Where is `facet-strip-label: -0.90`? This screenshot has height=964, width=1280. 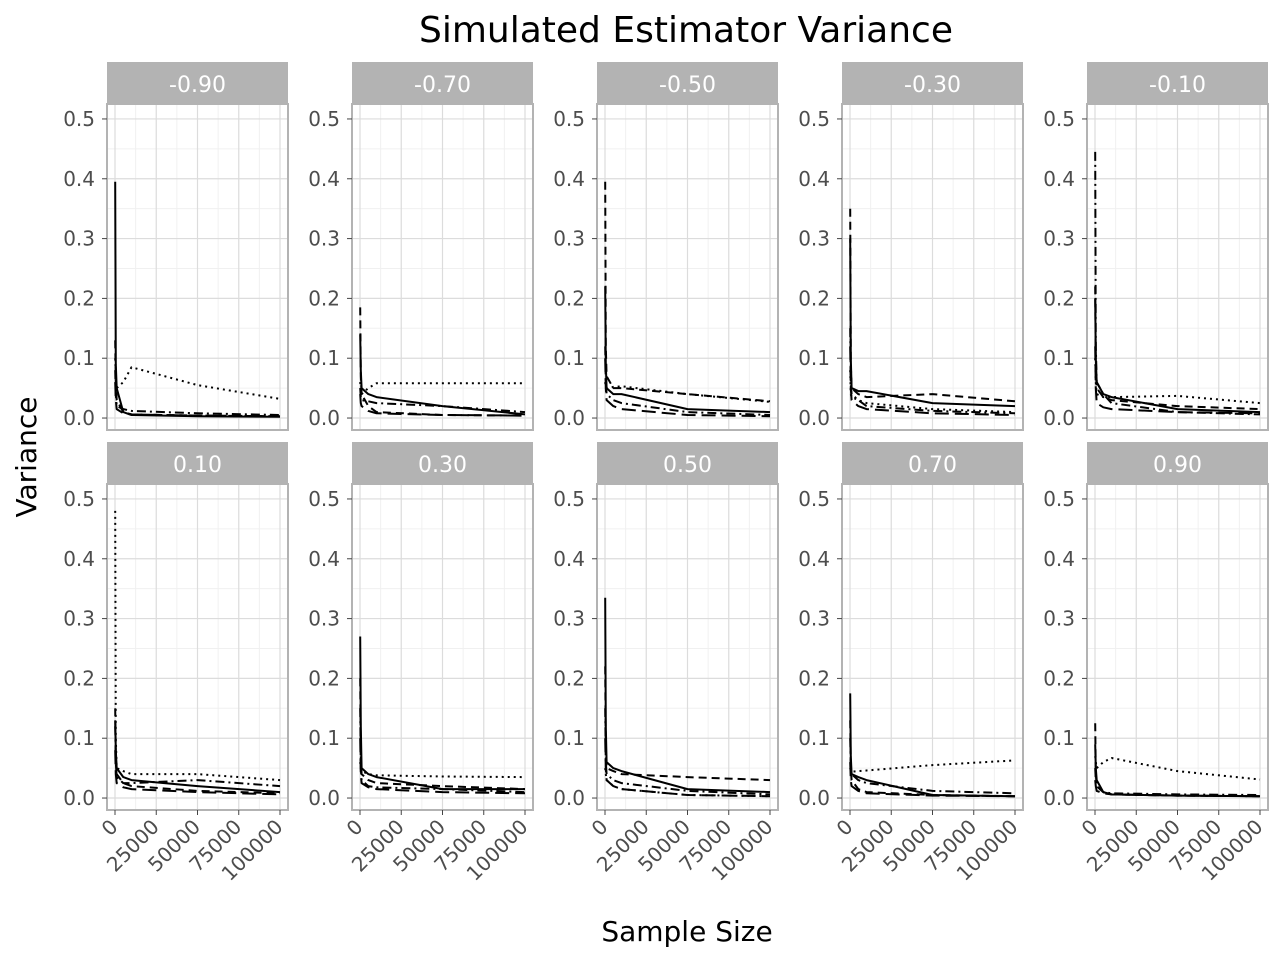 facet-strip-label: -0.90 is located at coordinates (197, 85).